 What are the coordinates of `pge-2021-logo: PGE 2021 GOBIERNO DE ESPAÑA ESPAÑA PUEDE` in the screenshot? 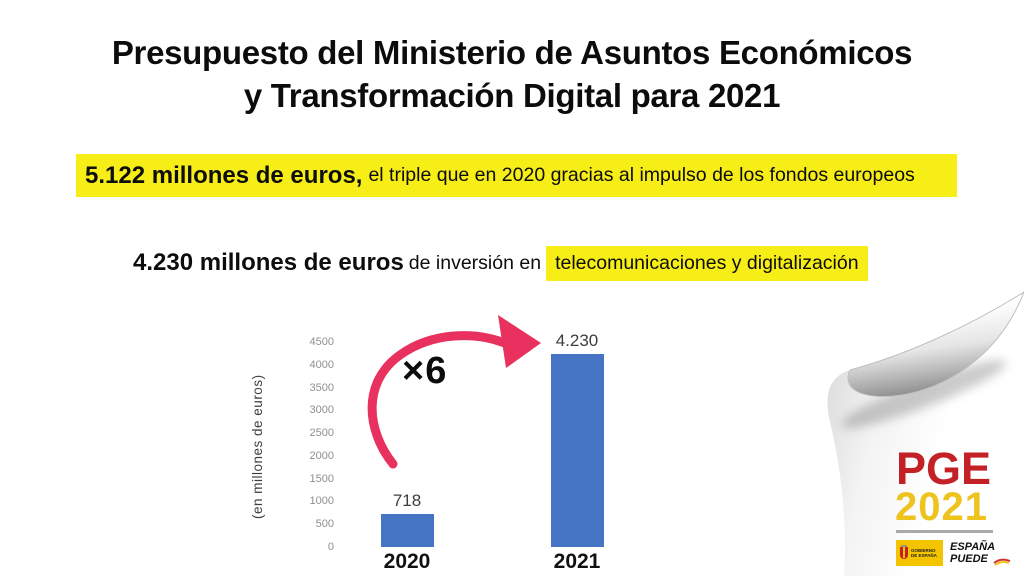 It's located at (955, 504).